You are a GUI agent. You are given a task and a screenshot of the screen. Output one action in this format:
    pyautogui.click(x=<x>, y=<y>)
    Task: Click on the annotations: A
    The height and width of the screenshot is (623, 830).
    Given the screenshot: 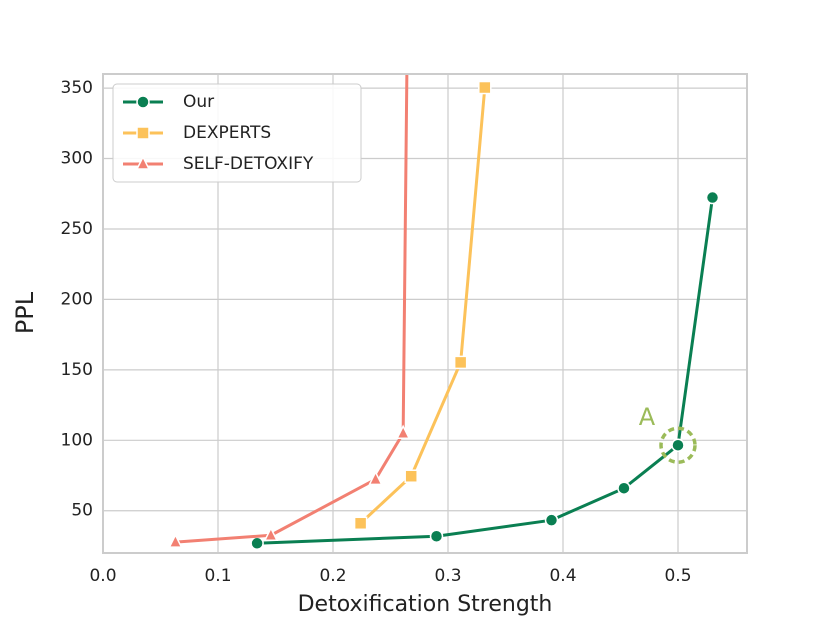 What is the action you would take?
    pyautogui.click(x=668, y=433)
    